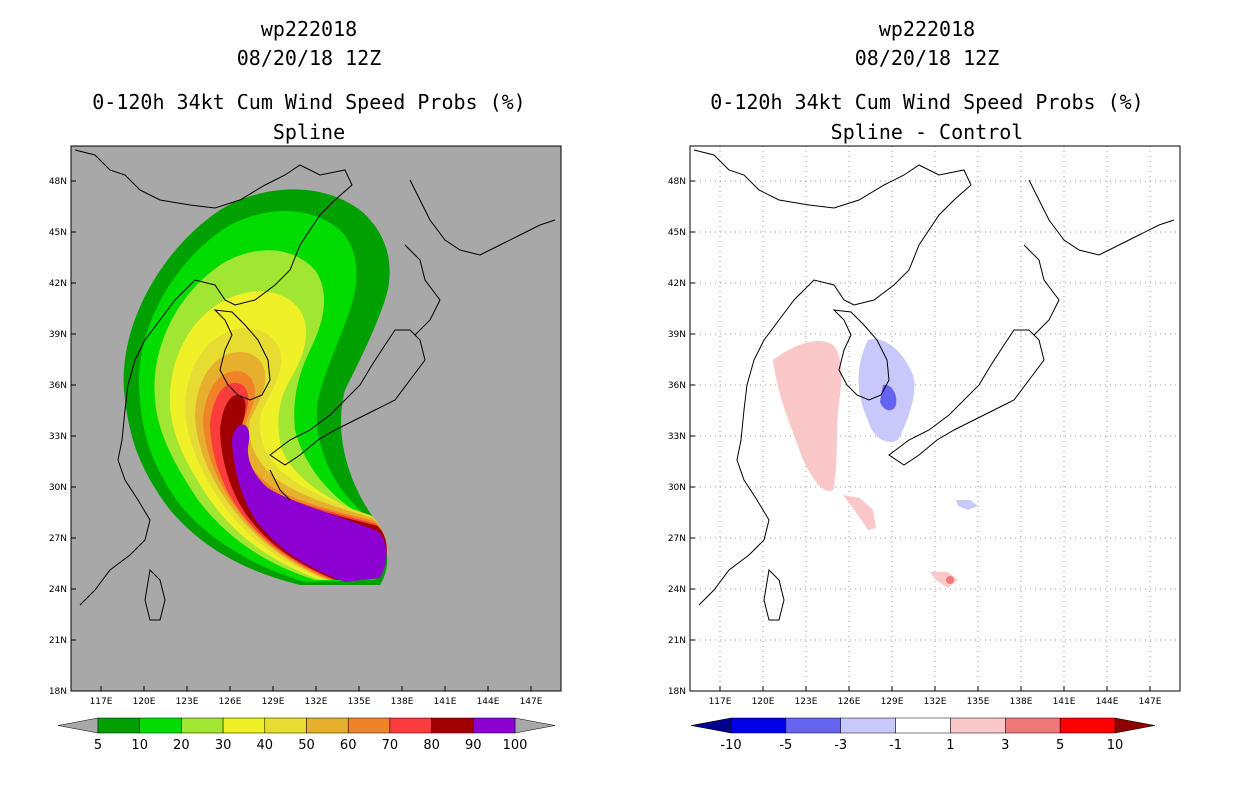 The height and width of the screenshot is (800, 1236). I want to click on lat-label: 48N, so click(677, 182).